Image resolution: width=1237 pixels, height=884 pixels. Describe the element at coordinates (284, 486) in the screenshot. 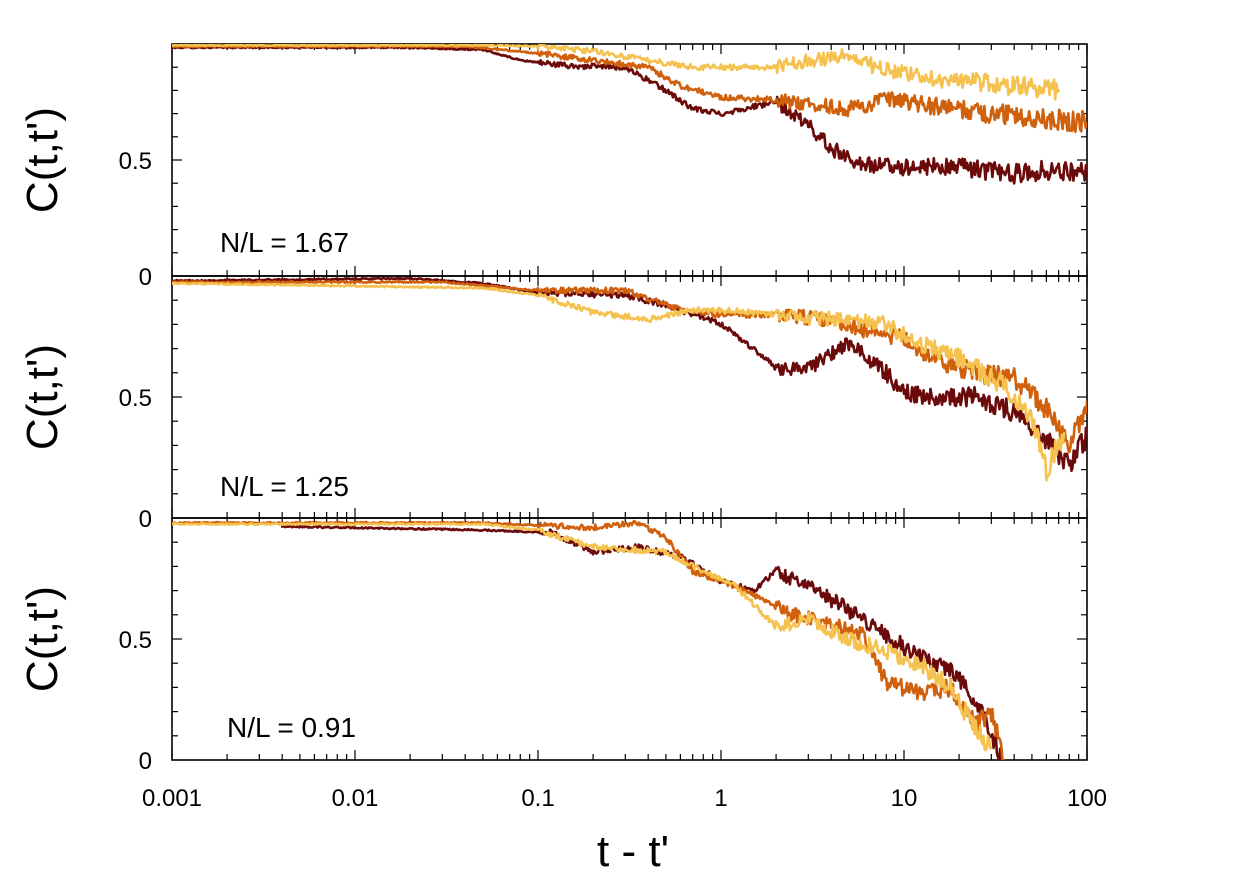

I see `panel-annotation: N/L = 1.25` at that location.